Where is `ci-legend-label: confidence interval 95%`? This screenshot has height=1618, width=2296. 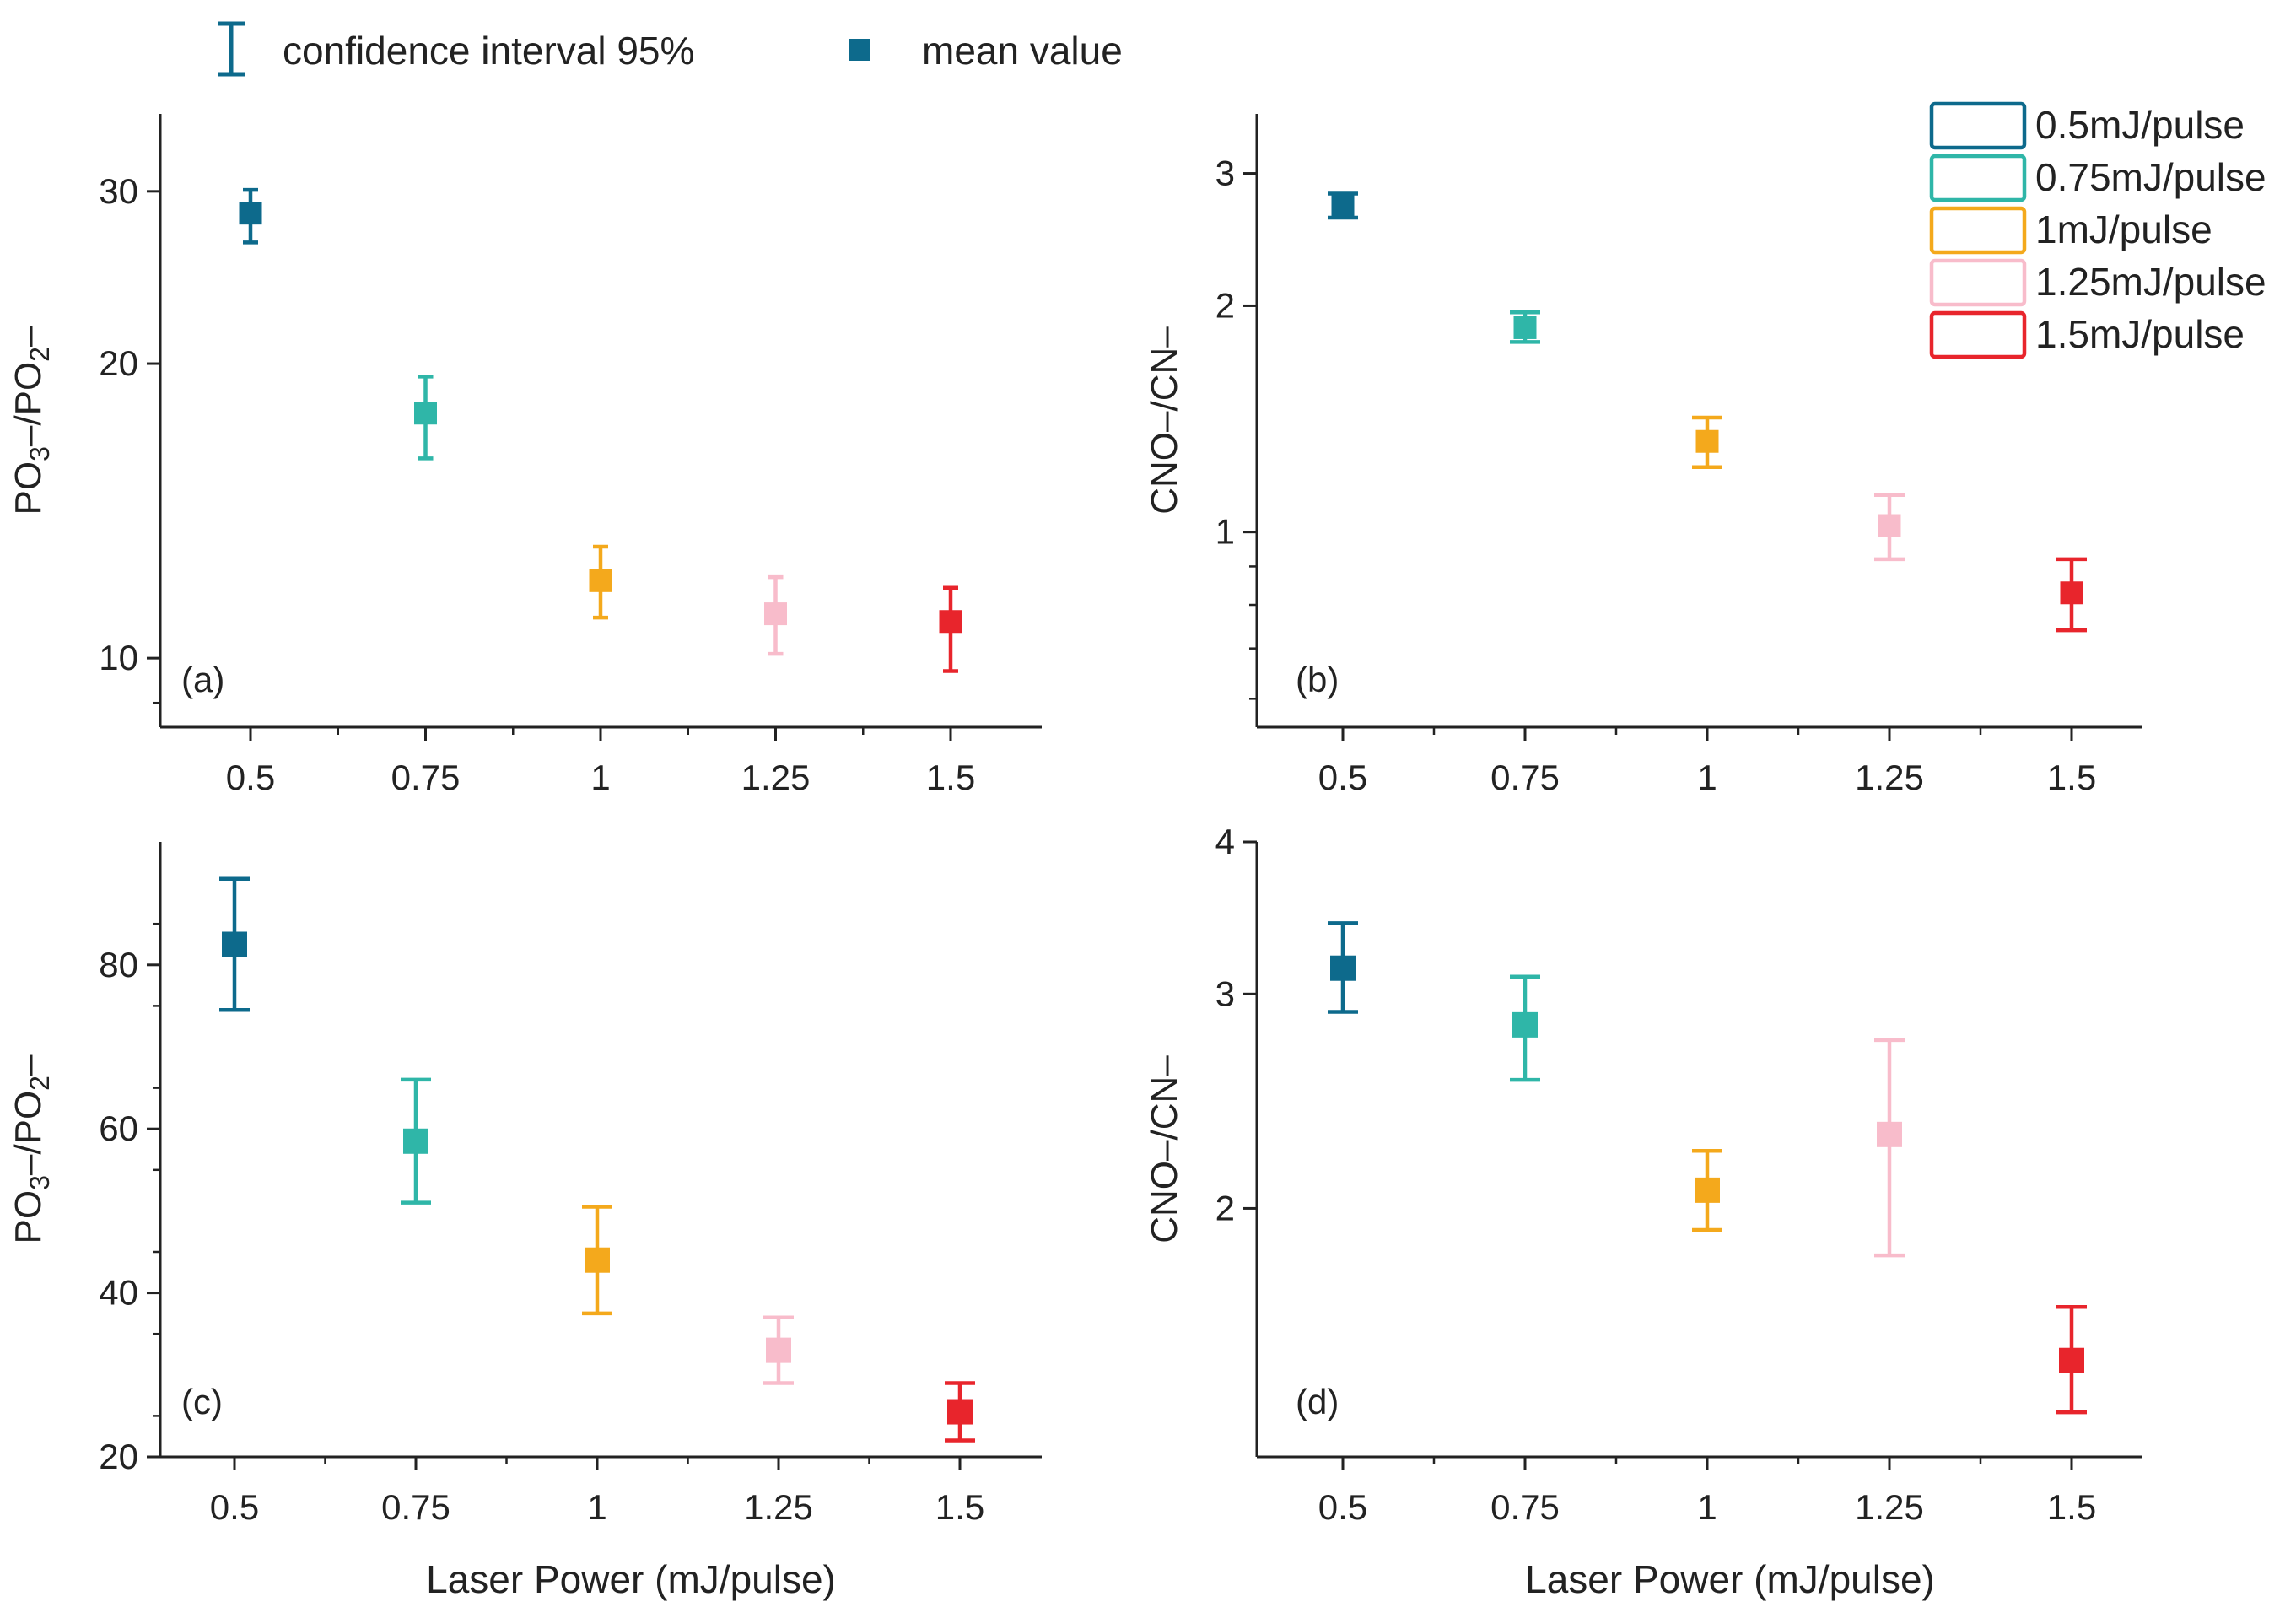
ci-legend-label: confidence interval 95% is located at coordinates (488, 51).